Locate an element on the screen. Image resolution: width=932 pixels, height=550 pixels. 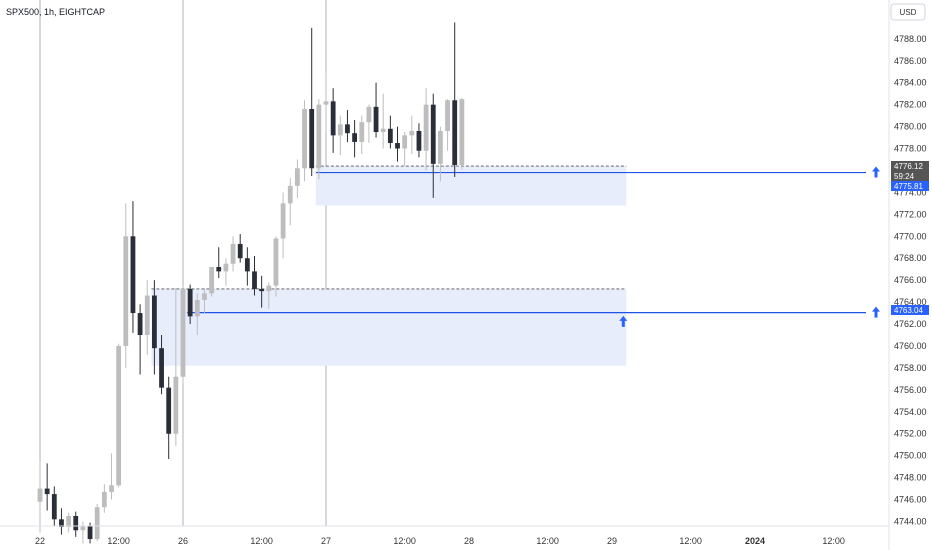
time-tick-label: 28 is located at coordinates (469, 541).